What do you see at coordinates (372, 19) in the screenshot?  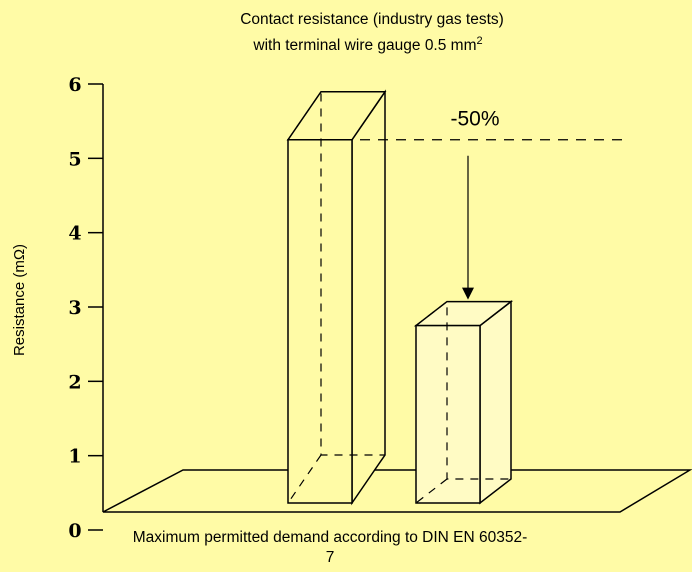 I see `chart-title: Contact resistance (industry gas tests)` at bounding box center [372, 19].